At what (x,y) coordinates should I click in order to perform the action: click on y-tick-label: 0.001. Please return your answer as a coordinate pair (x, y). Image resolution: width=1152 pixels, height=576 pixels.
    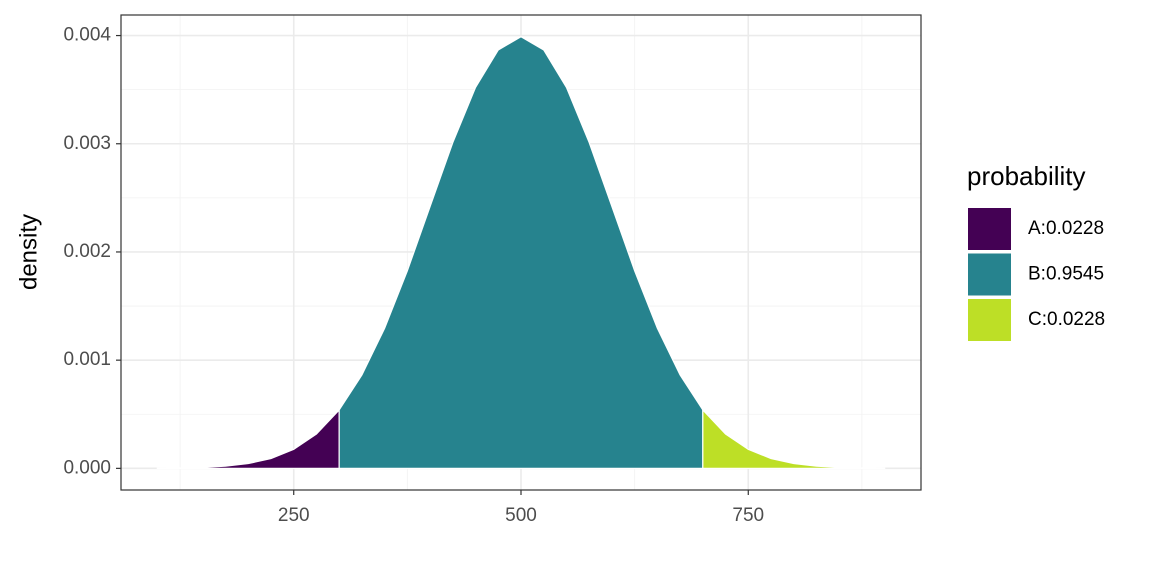
    Looking at the image, I should click on (87, 359).